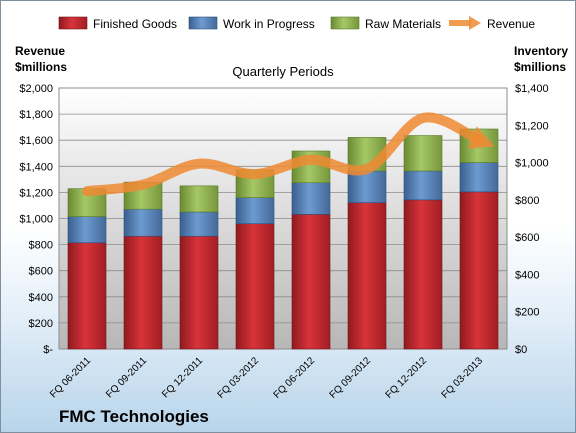 The width and height of the screenshot is (576, 433). What do you see at coordinates (532, 164) in the screenshot?
I see `right-tick-label: $1,000` at bounding box center [532, 164].